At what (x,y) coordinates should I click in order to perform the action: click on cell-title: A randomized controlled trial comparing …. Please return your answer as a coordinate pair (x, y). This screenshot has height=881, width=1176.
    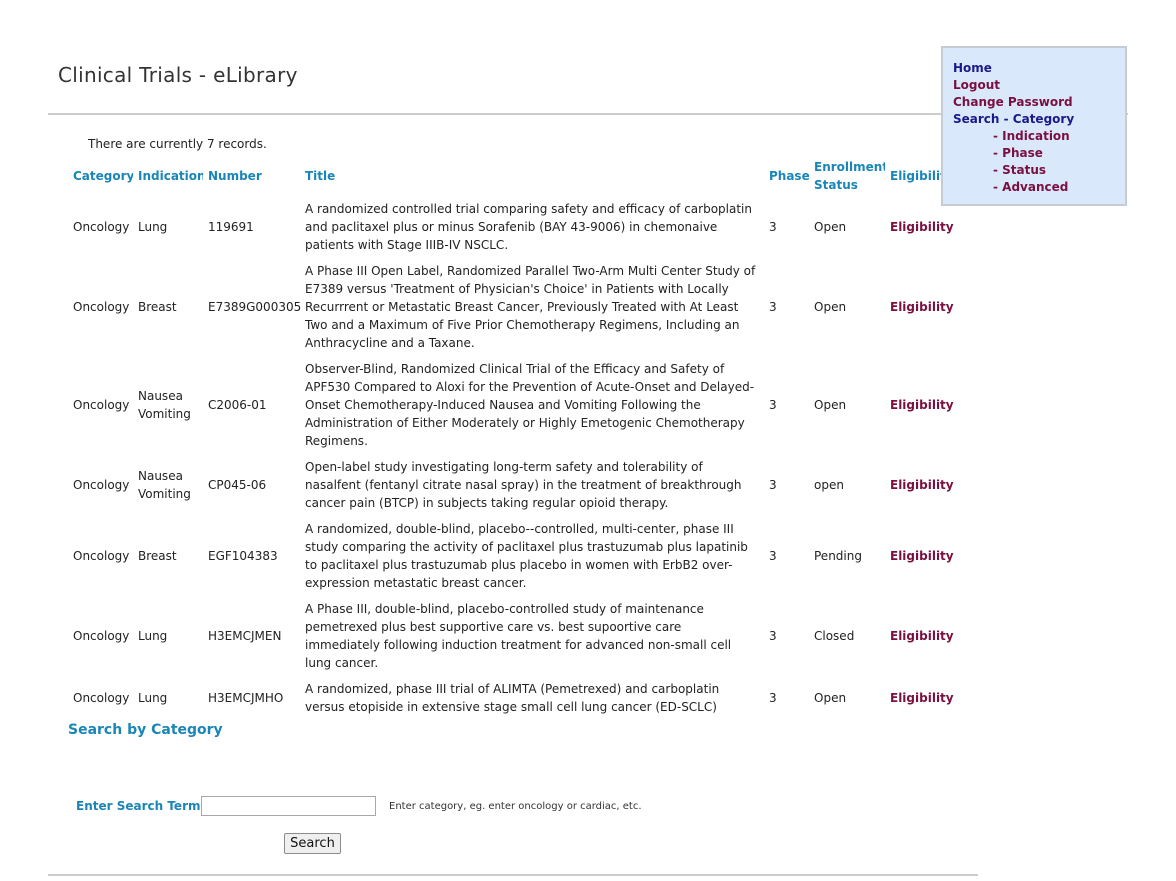
    Looking at the image, I should click on (528, 227).